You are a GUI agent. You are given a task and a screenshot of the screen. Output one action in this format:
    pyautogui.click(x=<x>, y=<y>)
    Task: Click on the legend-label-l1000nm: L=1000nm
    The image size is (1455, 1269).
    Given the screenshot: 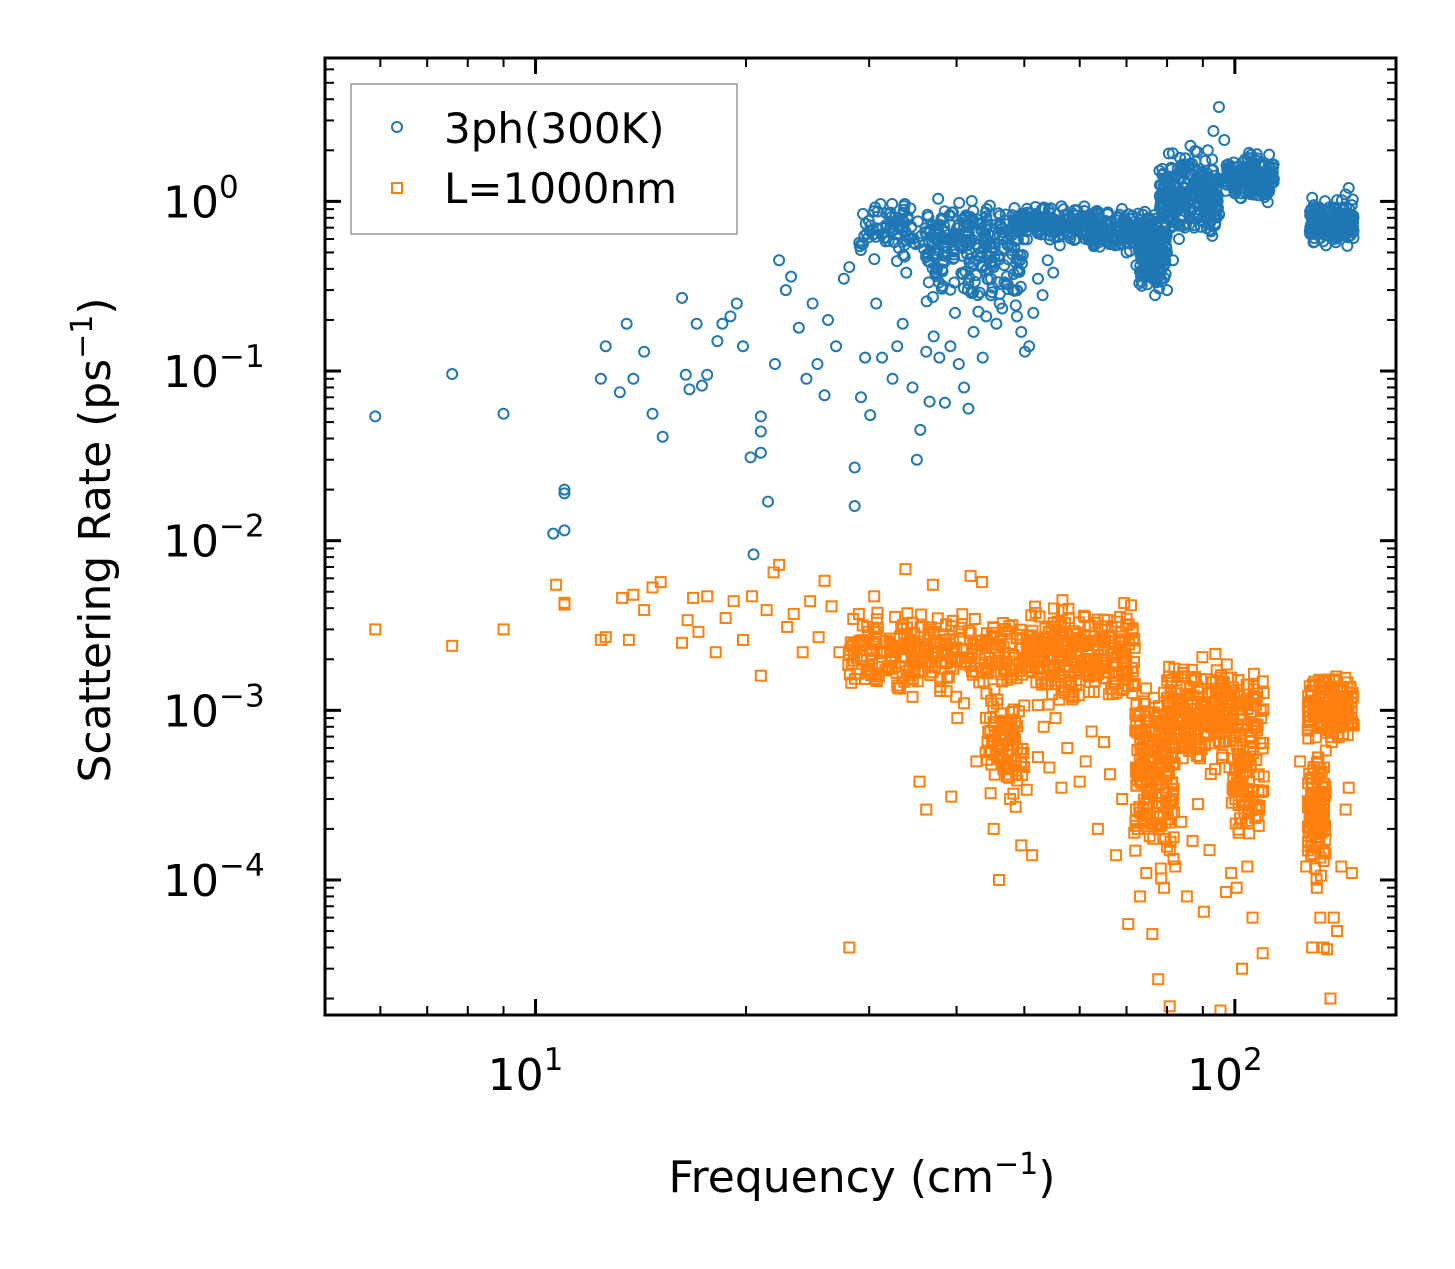 What is the action you would take?
    pyautogui.click(x=560, y=188)
    